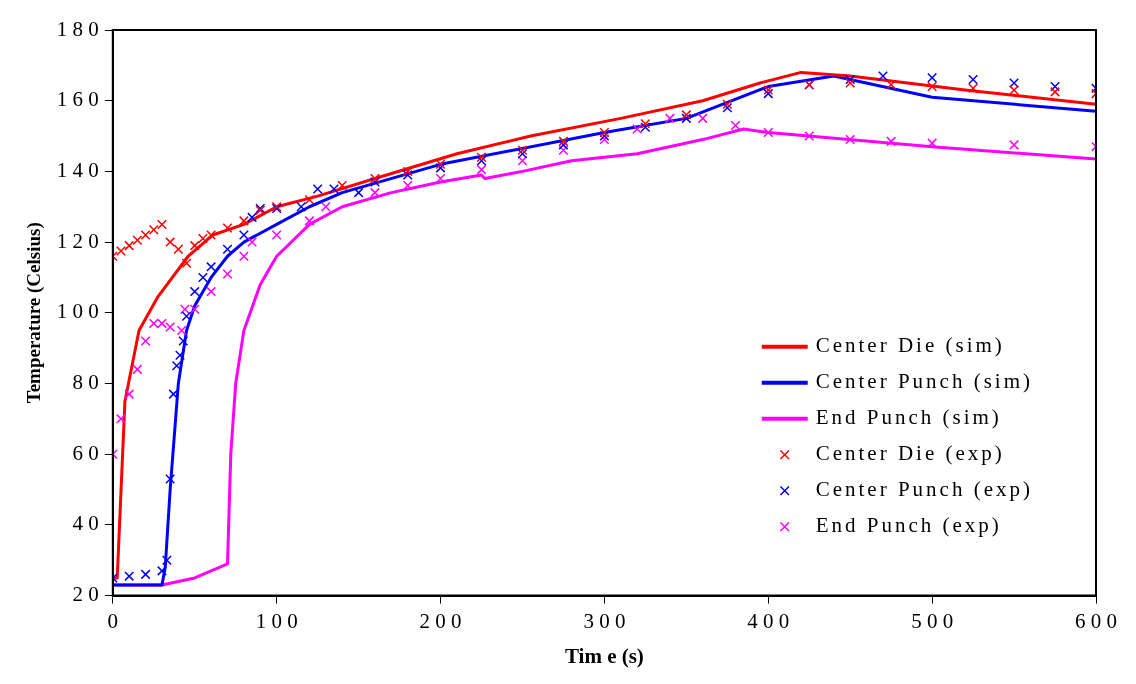  I want to click on x-tick-label: 3 0 0, so click(604, 620).